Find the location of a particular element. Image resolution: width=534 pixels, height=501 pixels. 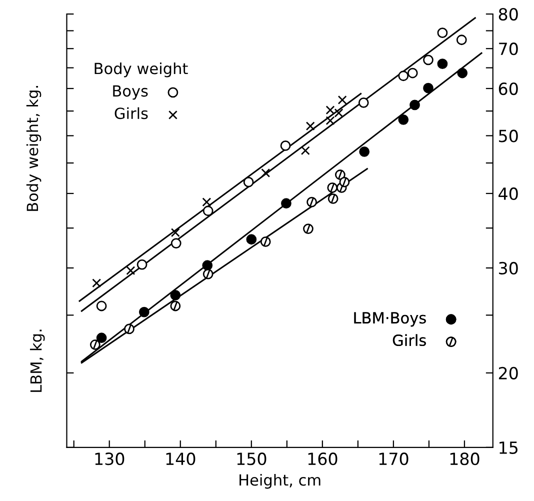

x-tick-label: 170 is located at coordinates (393, 459).